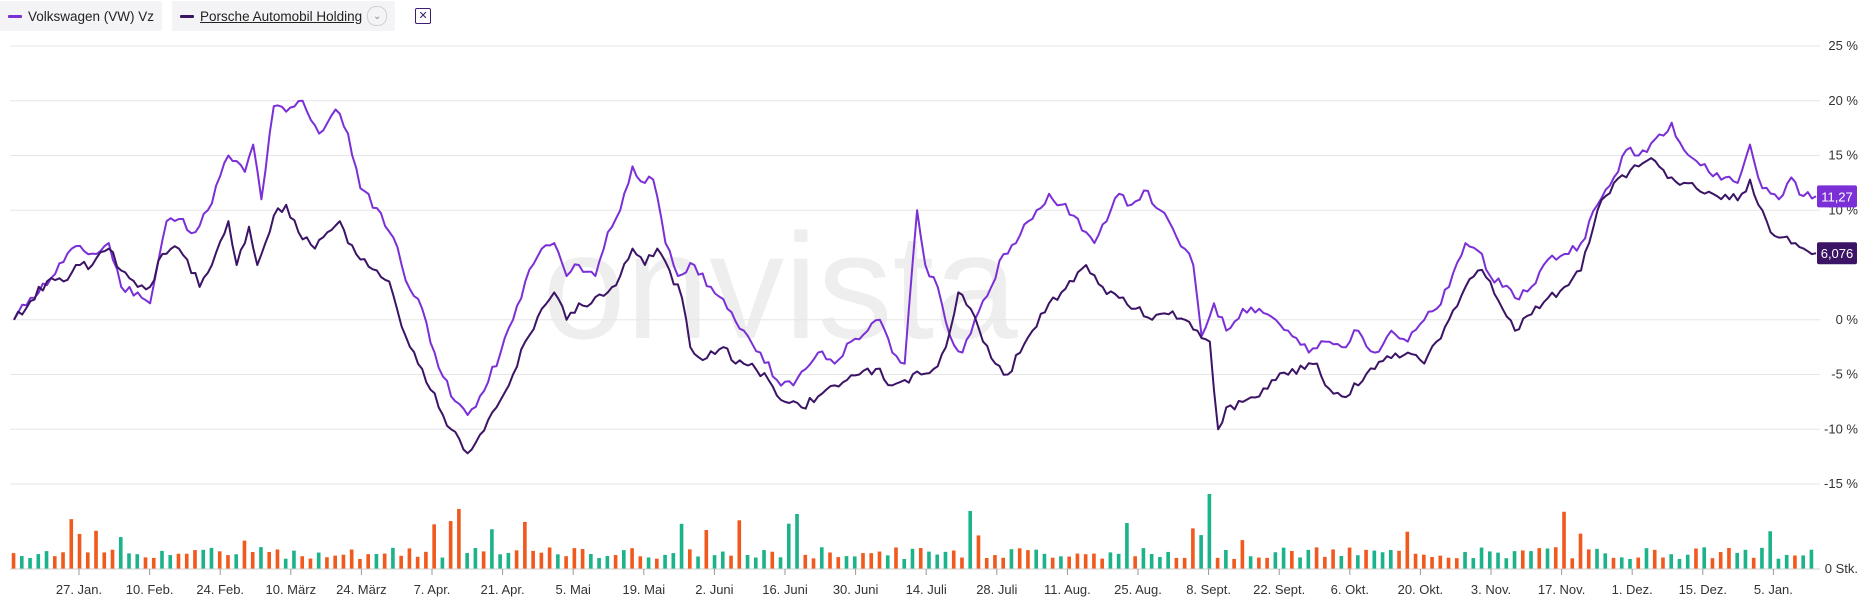  Describe the element at coordinates (150, 589) in the screenshot. I see `x-tick-label: 10. Feb.` at that location.